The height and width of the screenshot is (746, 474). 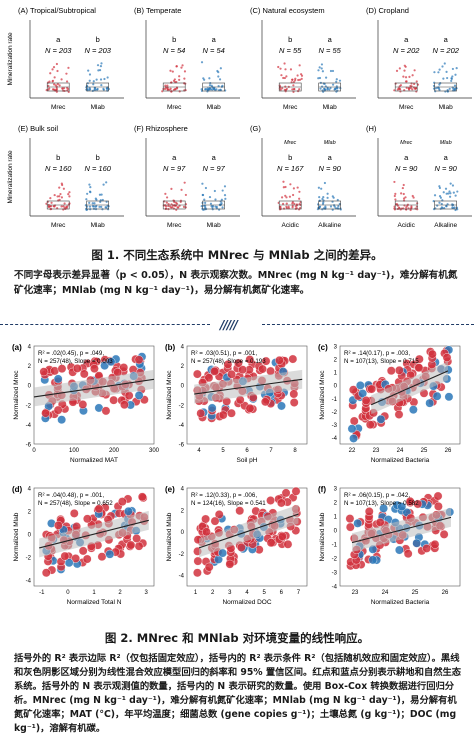 What do you see at coordinates (335, 574) in the screenshot?
I see `y-tick-label: -3` at bounding box center [335, 574].